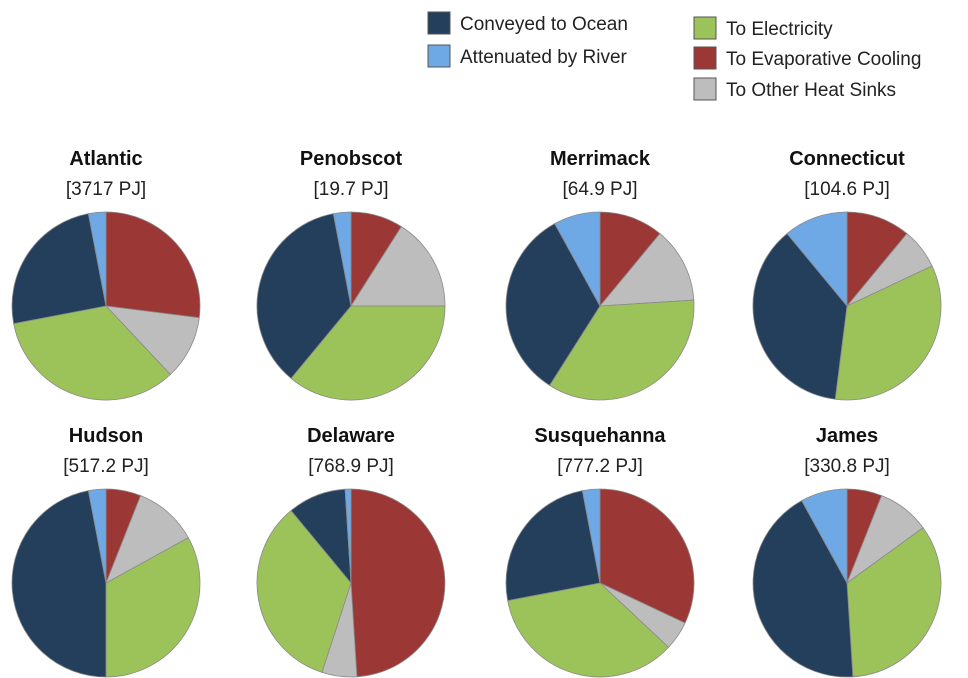 This screenshot has width=968, height=678. What do you see at coordinates (600, 189) in the screenshot?
I see `pie-total: [64.9 PJ]` at bounding box center [600, 189].